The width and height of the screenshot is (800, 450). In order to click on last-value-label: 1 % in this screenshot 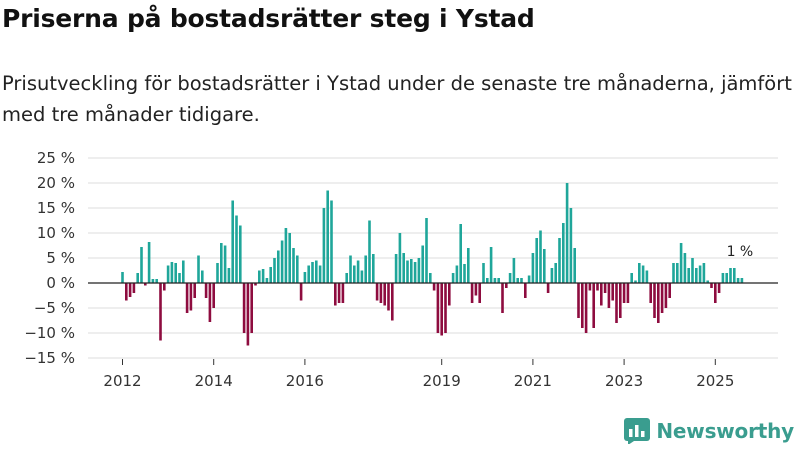, I will do `click(740, 252)`.